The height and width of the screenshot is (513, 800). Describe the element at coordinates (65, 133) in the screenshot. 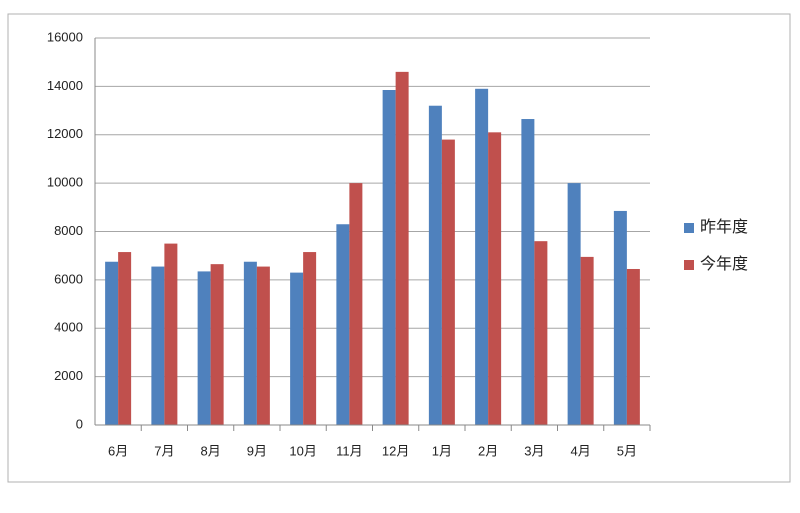

I see `y-tick-label: 12000` at that location.